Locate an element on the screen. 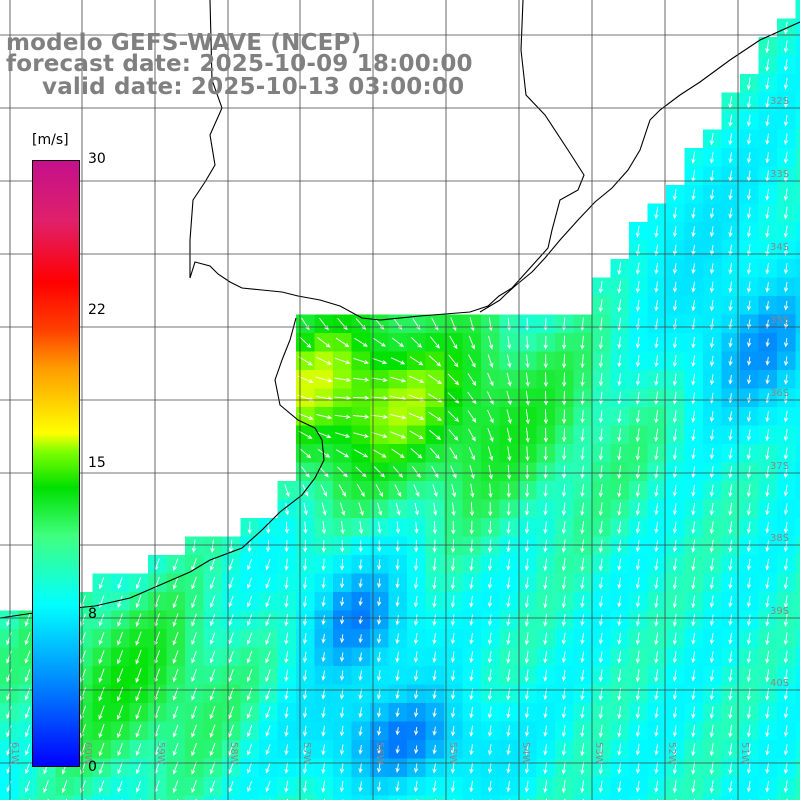 Image resolution: width=800 pixels, height=800 pixels. latitude-label: 37S is located at coordinates (779, 466).